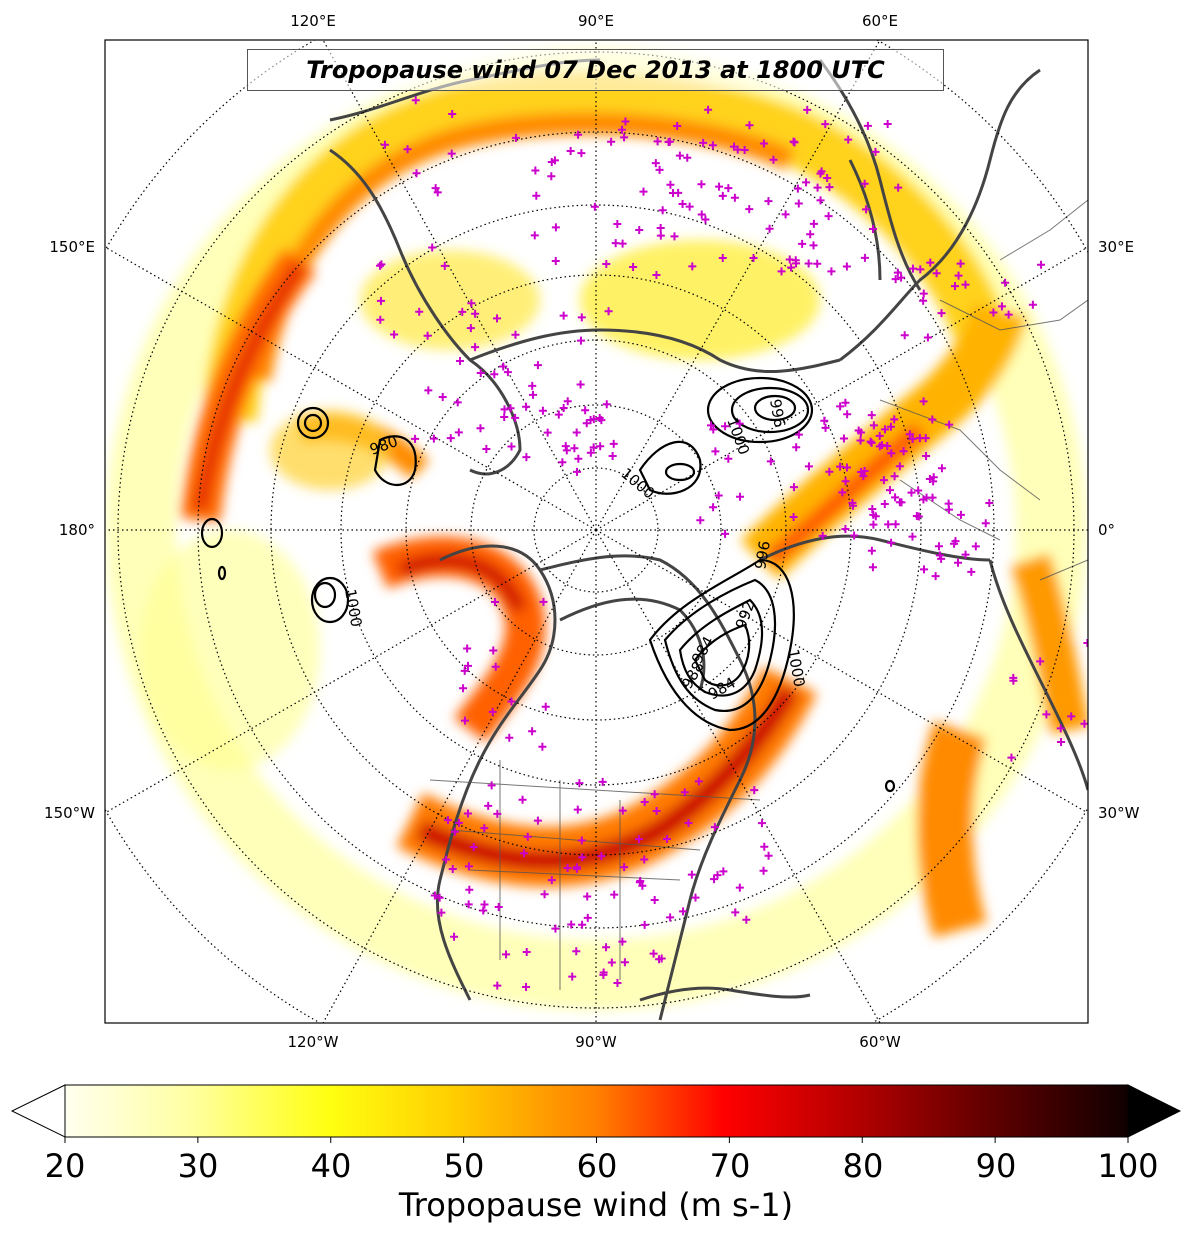 This screenshot has width=1192, height=1238. I want to click on colorbar-label: Tropopause wind (m s-1), so click(596, 1205).